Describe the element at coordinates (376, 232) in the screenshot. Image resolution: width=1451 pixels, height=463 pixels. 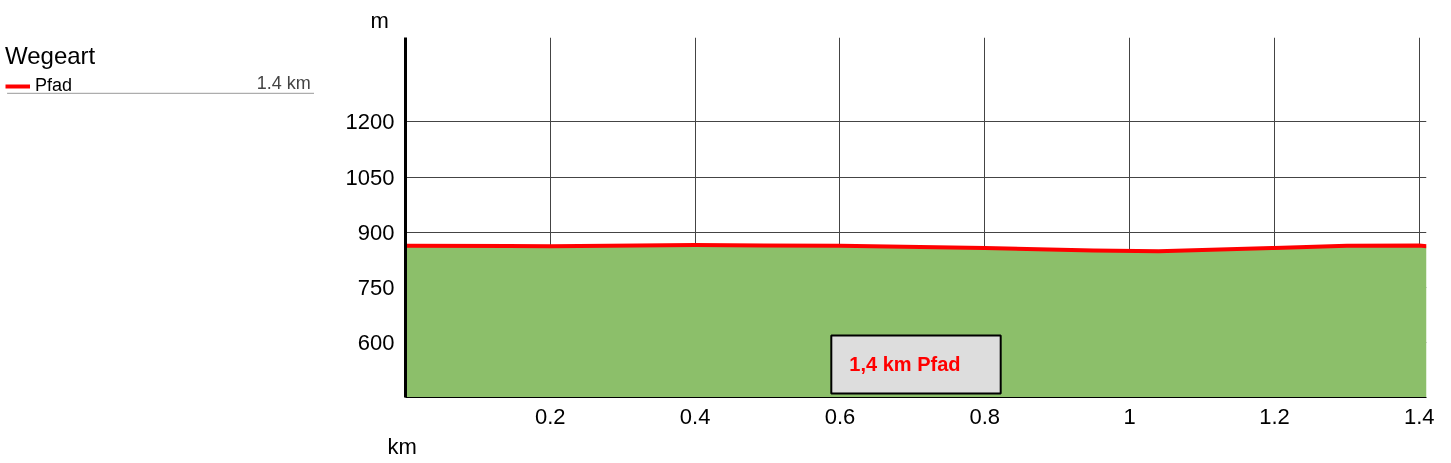
I see `y-tick-label: 900` at that location.